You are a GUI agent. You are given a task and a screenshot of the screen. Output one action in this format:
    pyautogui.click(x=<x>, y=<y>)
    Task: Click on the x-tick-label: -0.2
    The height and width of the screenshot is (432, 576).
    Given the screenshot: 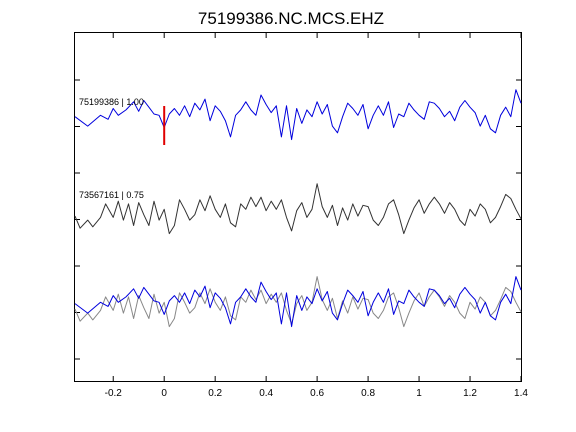 What is the action you would take?
    pyautogui.click(x=114, y=393)
    